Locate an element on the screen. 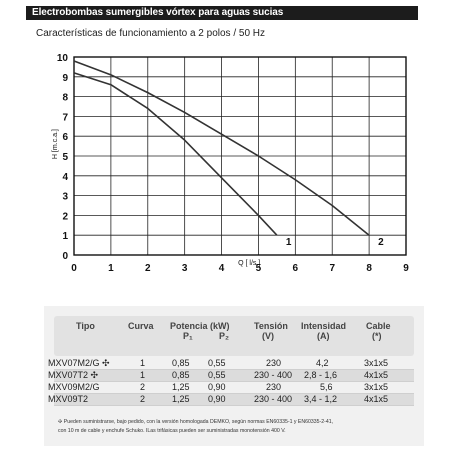 This screenshot has height=452, width=452. y-tick-label: 1 is located at coordinates (65, 236).